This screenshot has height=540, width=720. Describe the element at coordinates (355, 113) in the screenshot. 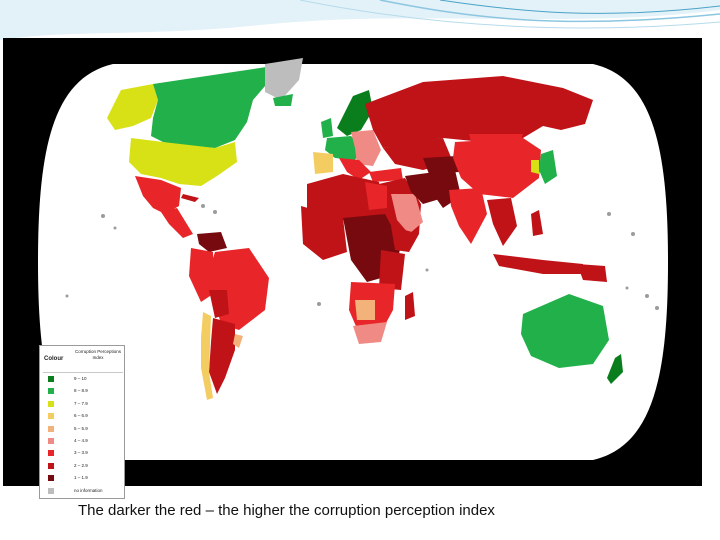

I see `country-scandinavia` at that location.